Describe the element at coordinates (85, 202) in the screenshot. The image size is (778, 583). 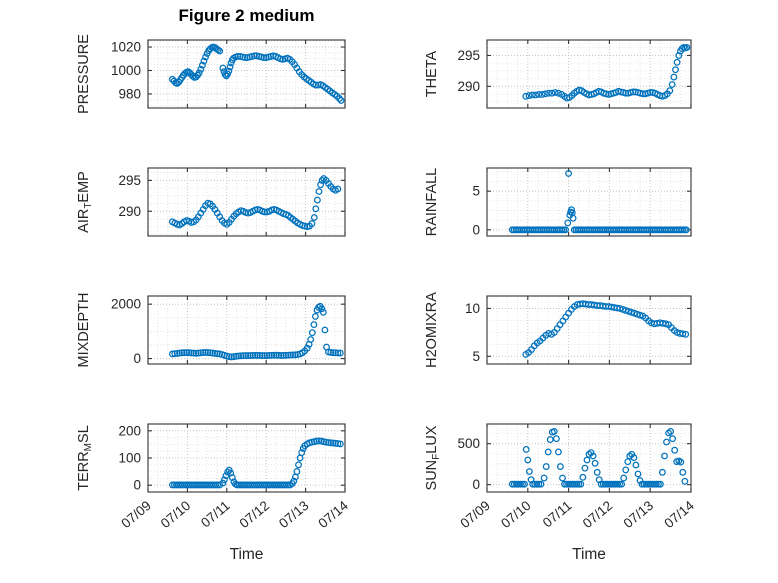
I see `ylabel-air-temp: AIRTEMP` at that location.